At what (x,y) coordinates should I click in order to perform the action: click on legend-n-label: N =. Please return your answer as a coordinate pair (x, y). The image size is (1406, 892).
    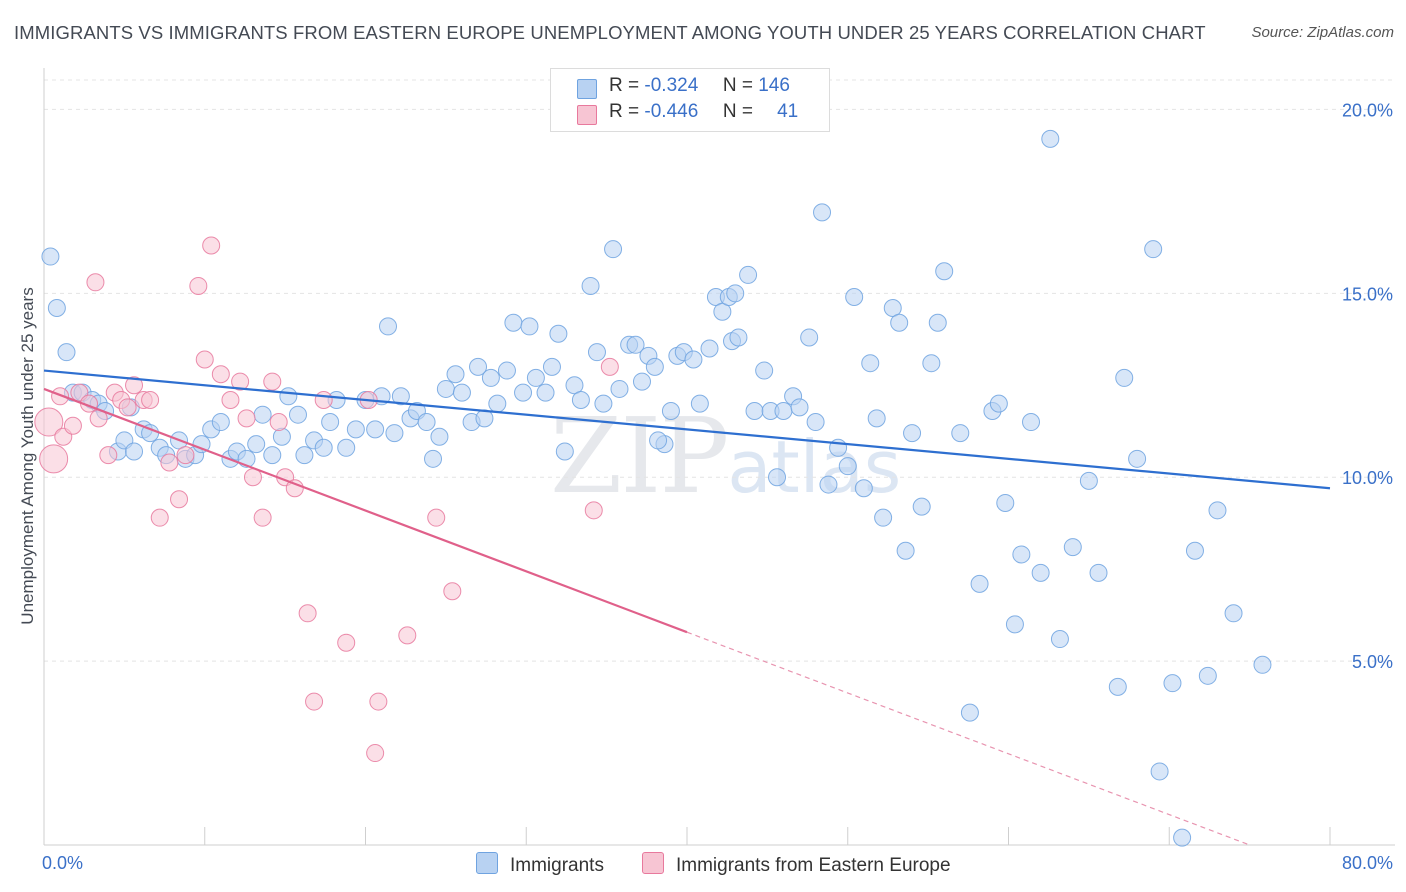
    Looking at the image, I should click on (737, 111).